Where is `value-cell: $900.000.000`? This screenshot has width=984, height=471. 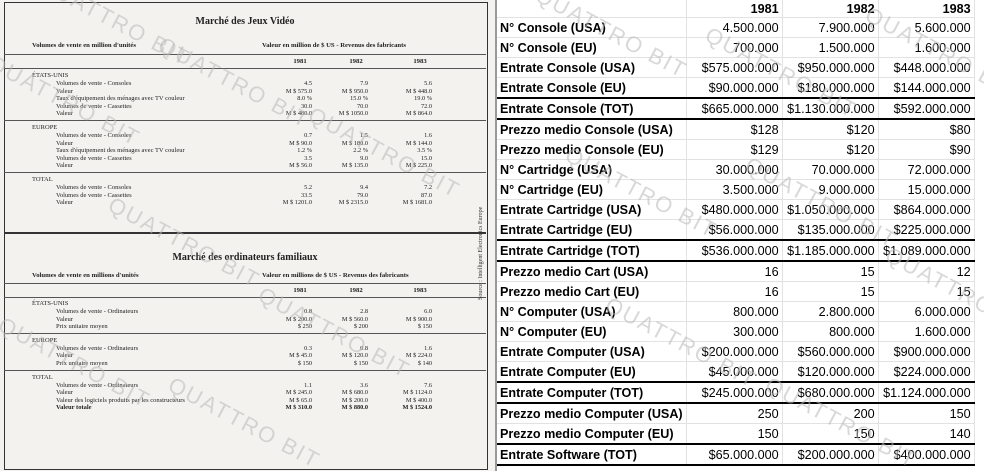 value-cell: $900.000.000 is located at coordinates (926, 351).